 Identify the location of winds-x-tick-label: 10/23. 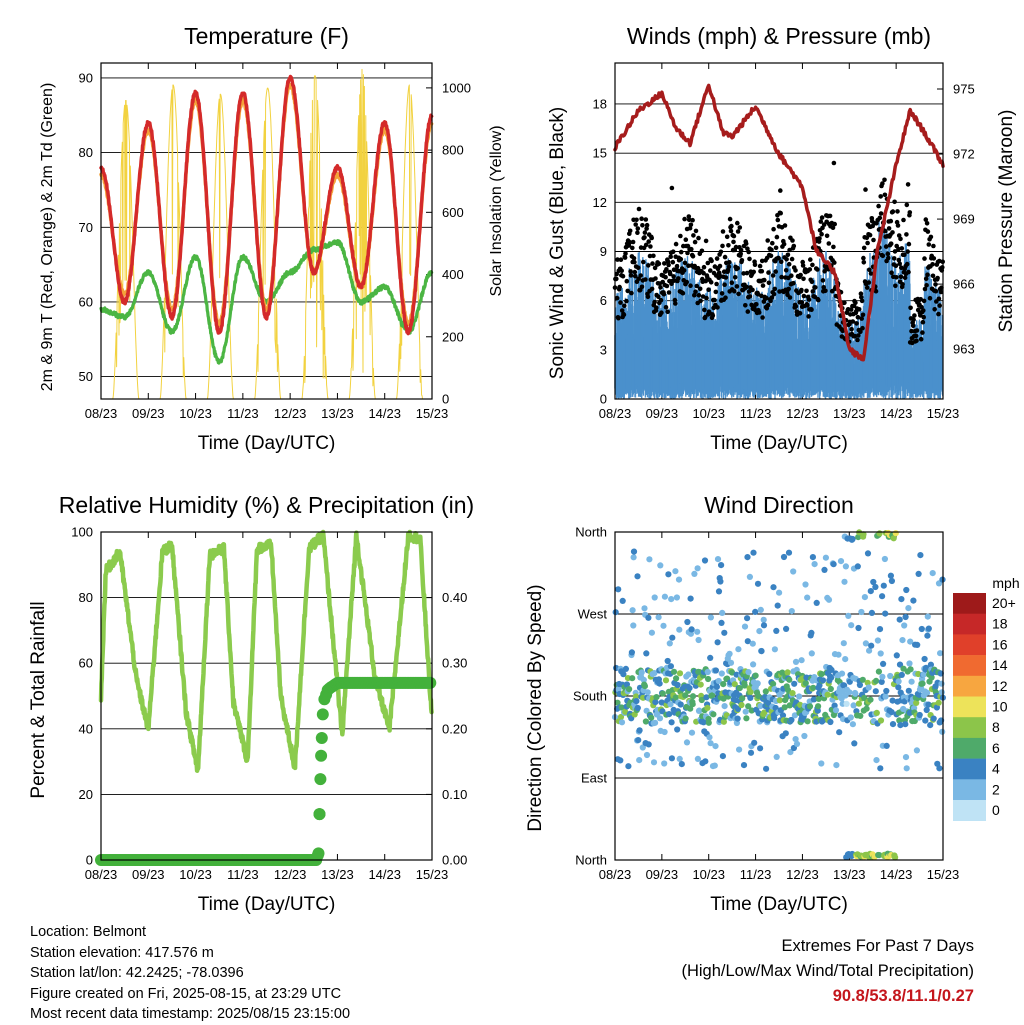
(708, 413).